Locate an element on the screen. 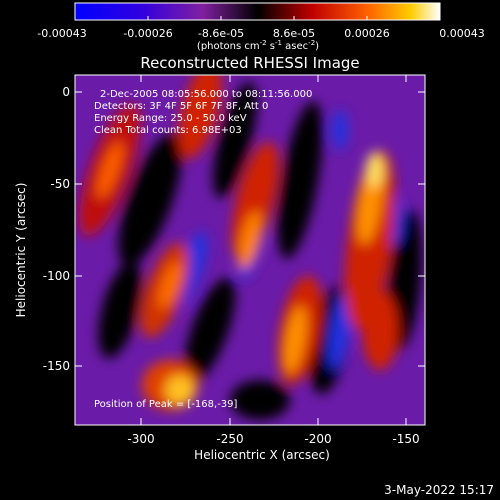 This screenshot has width=500, height=500. footer-date: 3-May-2022 15:17 is located at coordinates (439, 490).